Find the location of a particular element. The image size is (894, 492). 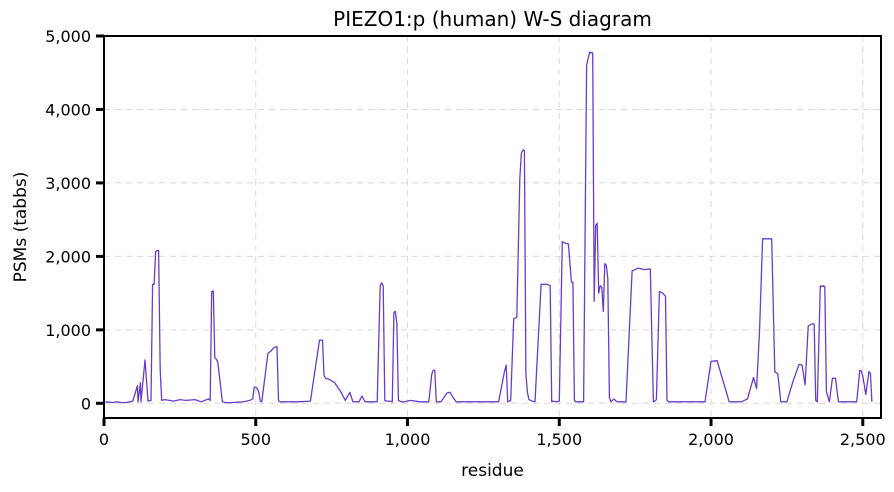

y-tick-label: 3,000 is located at coordinates (68, 183).